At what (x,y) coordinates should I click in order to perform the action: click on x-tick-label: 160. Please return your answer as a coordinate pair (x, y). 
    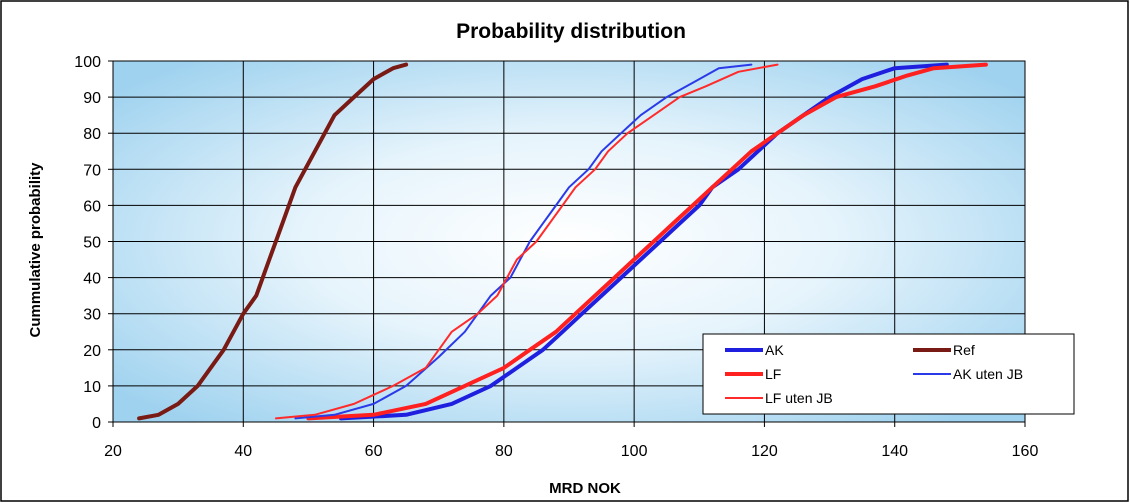
    Looking at the image, I should click on (1025, 451).